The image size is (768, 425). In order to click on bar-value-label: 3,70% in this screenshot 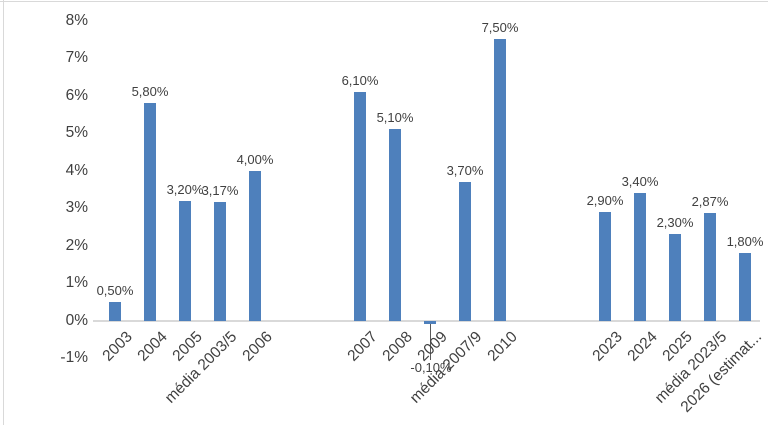, I will do `click(465, 170)`.